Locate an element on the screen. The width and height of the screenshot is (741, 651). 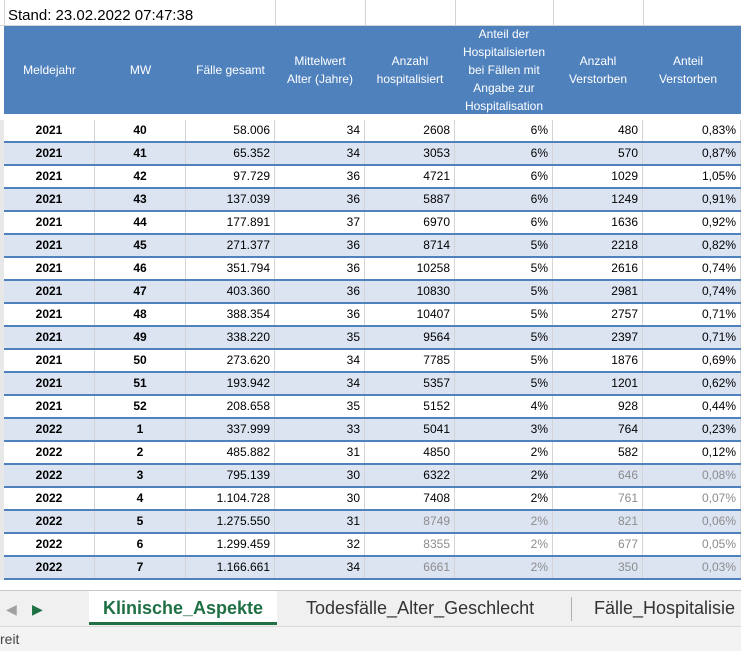
cell-alter: 30 is located at coordinates (320, 498).